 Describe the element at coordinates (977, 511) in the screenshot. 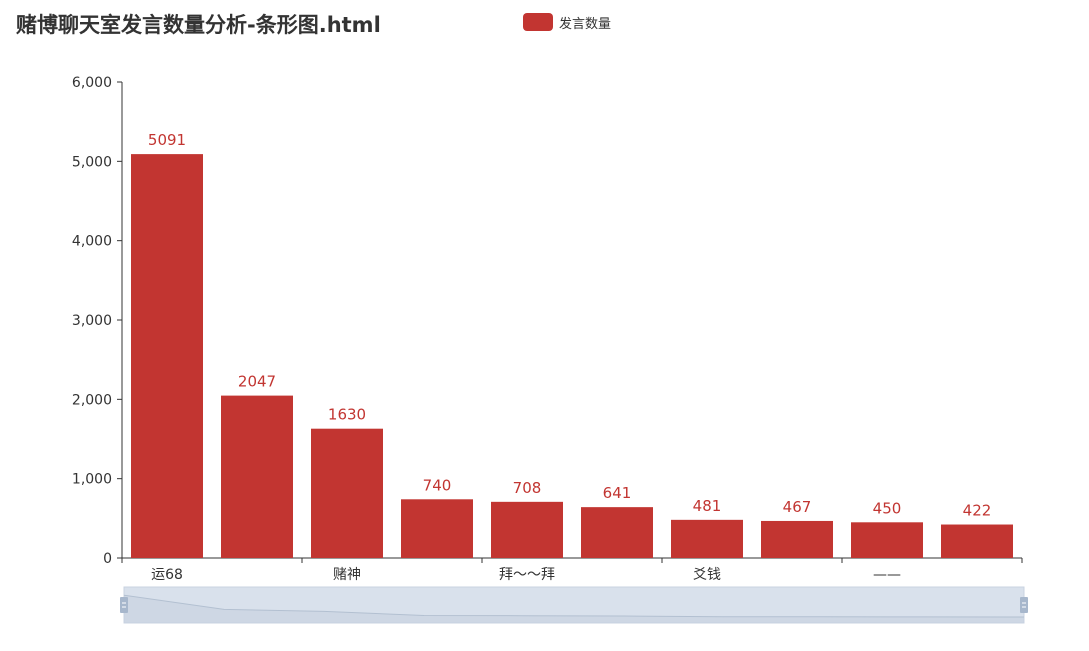

I see `bar-value-label: 422` at that location.